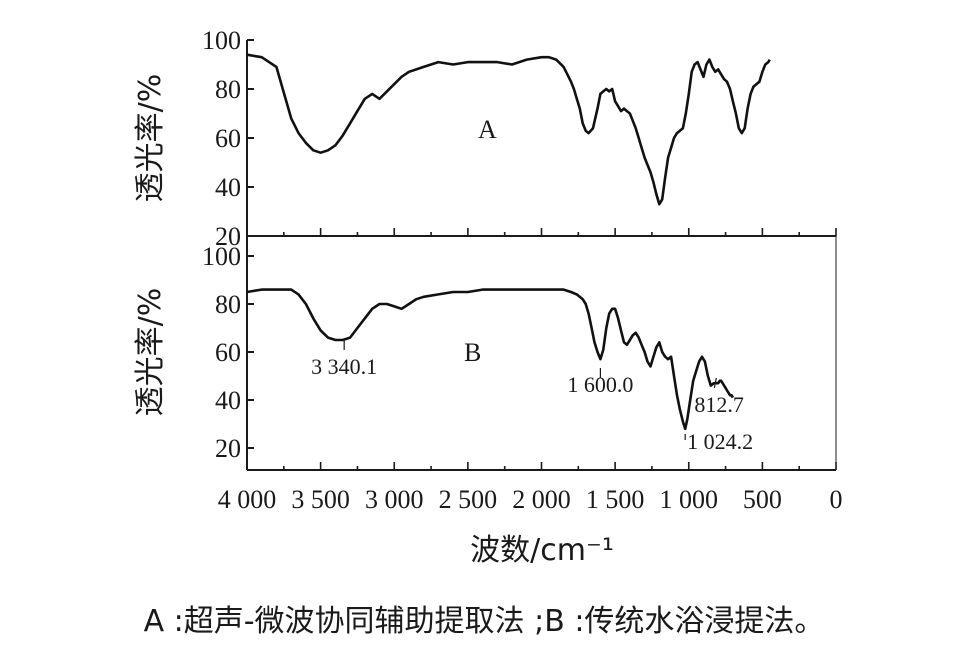 The image size is (968, 660). I want to click on x-tick-label: 1 500, so click(615, 499).